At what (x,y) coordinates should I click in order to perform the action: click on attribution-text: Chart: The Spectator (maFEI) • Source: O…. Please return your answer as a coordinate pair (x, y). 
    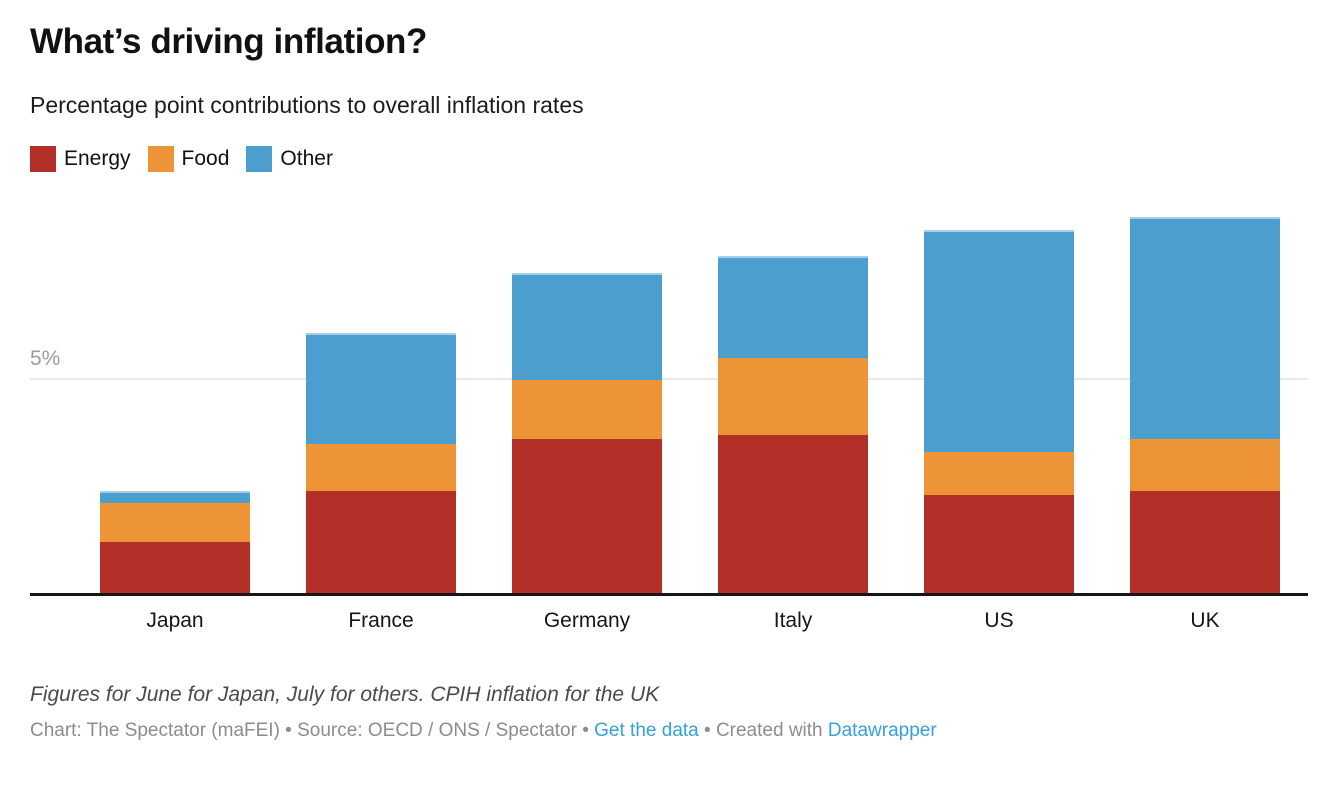
    Looking at the image, I should click on (312, 730).